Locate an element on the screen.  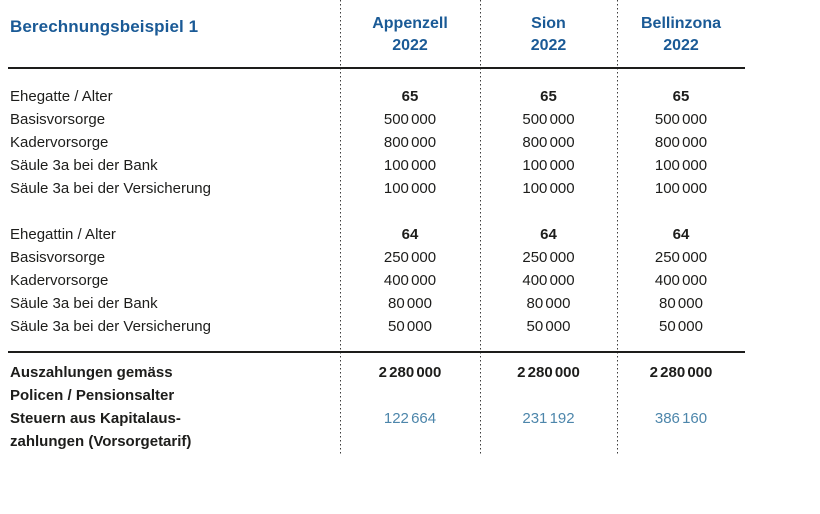
summary-value: 122 664 is located at coordinates (410, 418).